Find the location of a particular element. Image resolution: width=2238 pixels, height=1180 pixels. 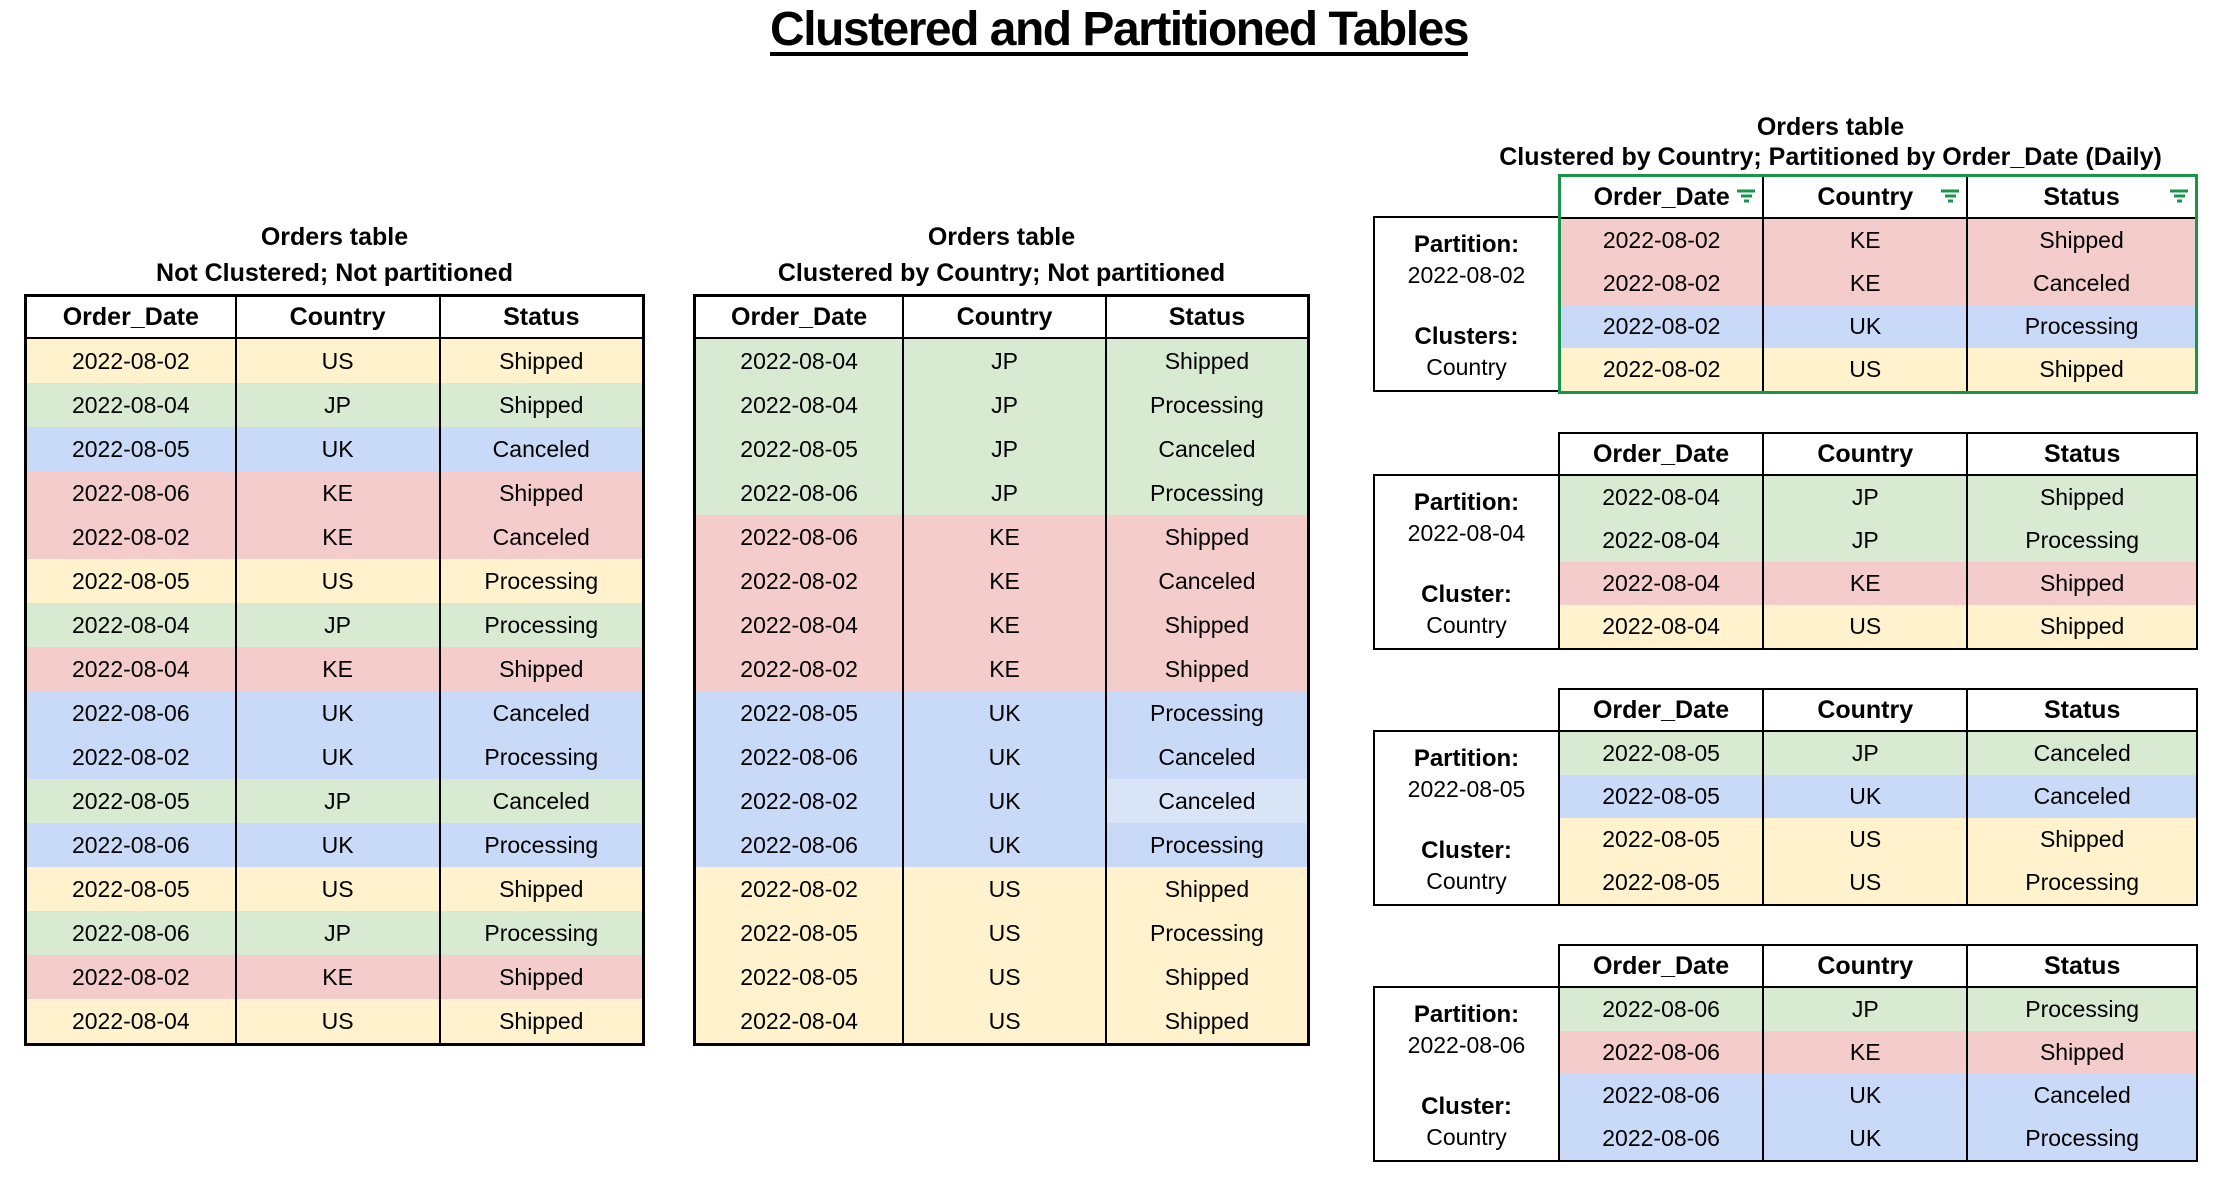

cluster-label: Cluster: is located at coordinates (1466, 594).